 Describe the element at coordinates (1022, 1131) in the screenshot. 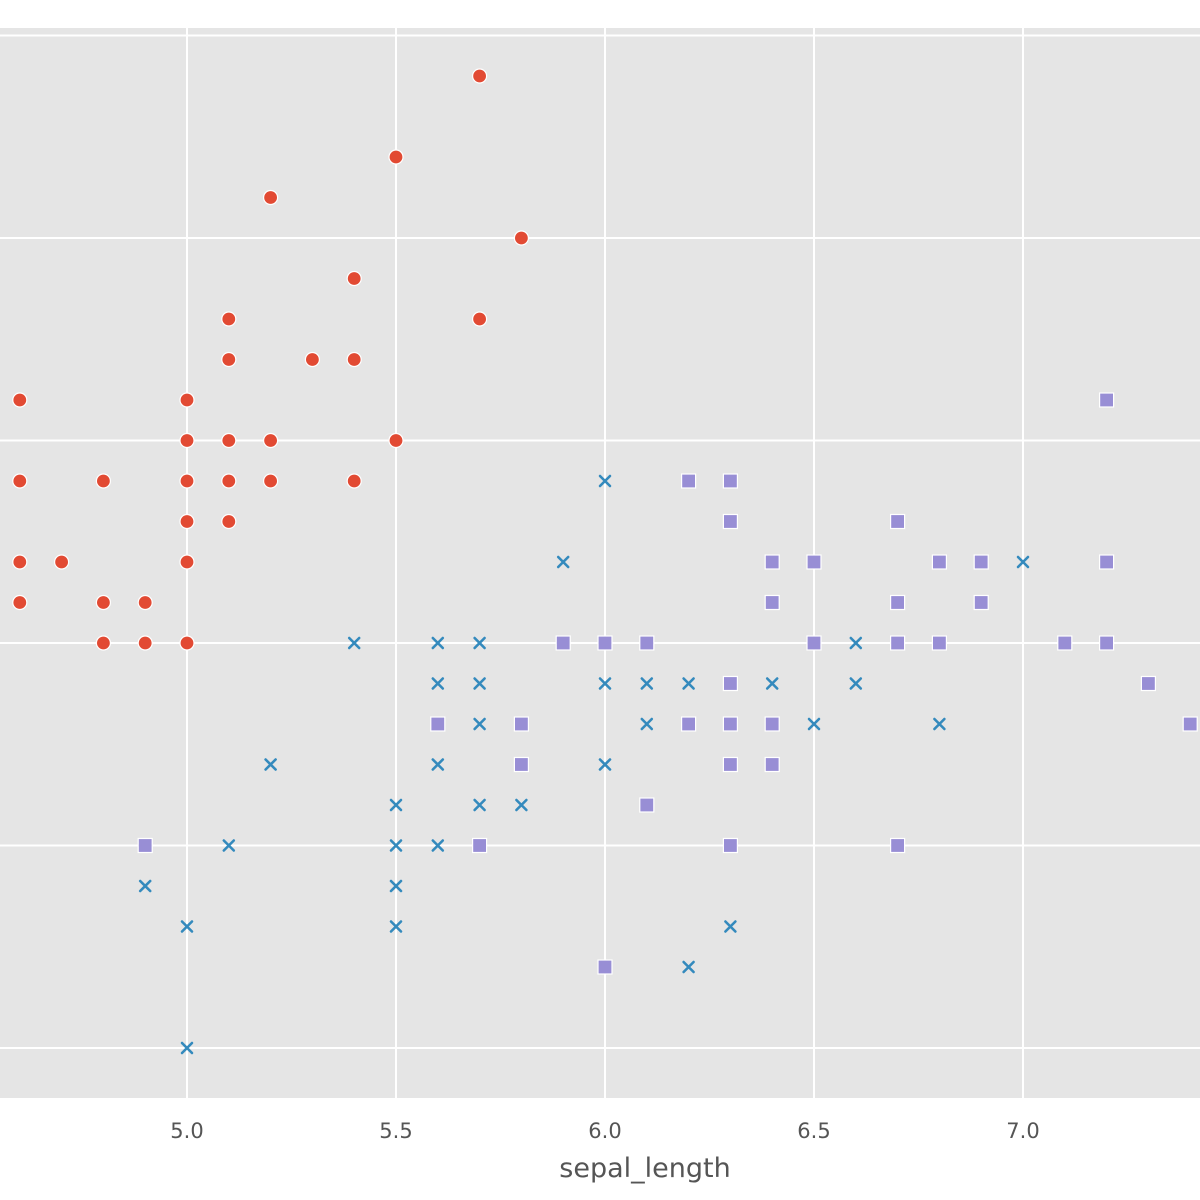

I see `x-tick-label: 7.0` at that location.